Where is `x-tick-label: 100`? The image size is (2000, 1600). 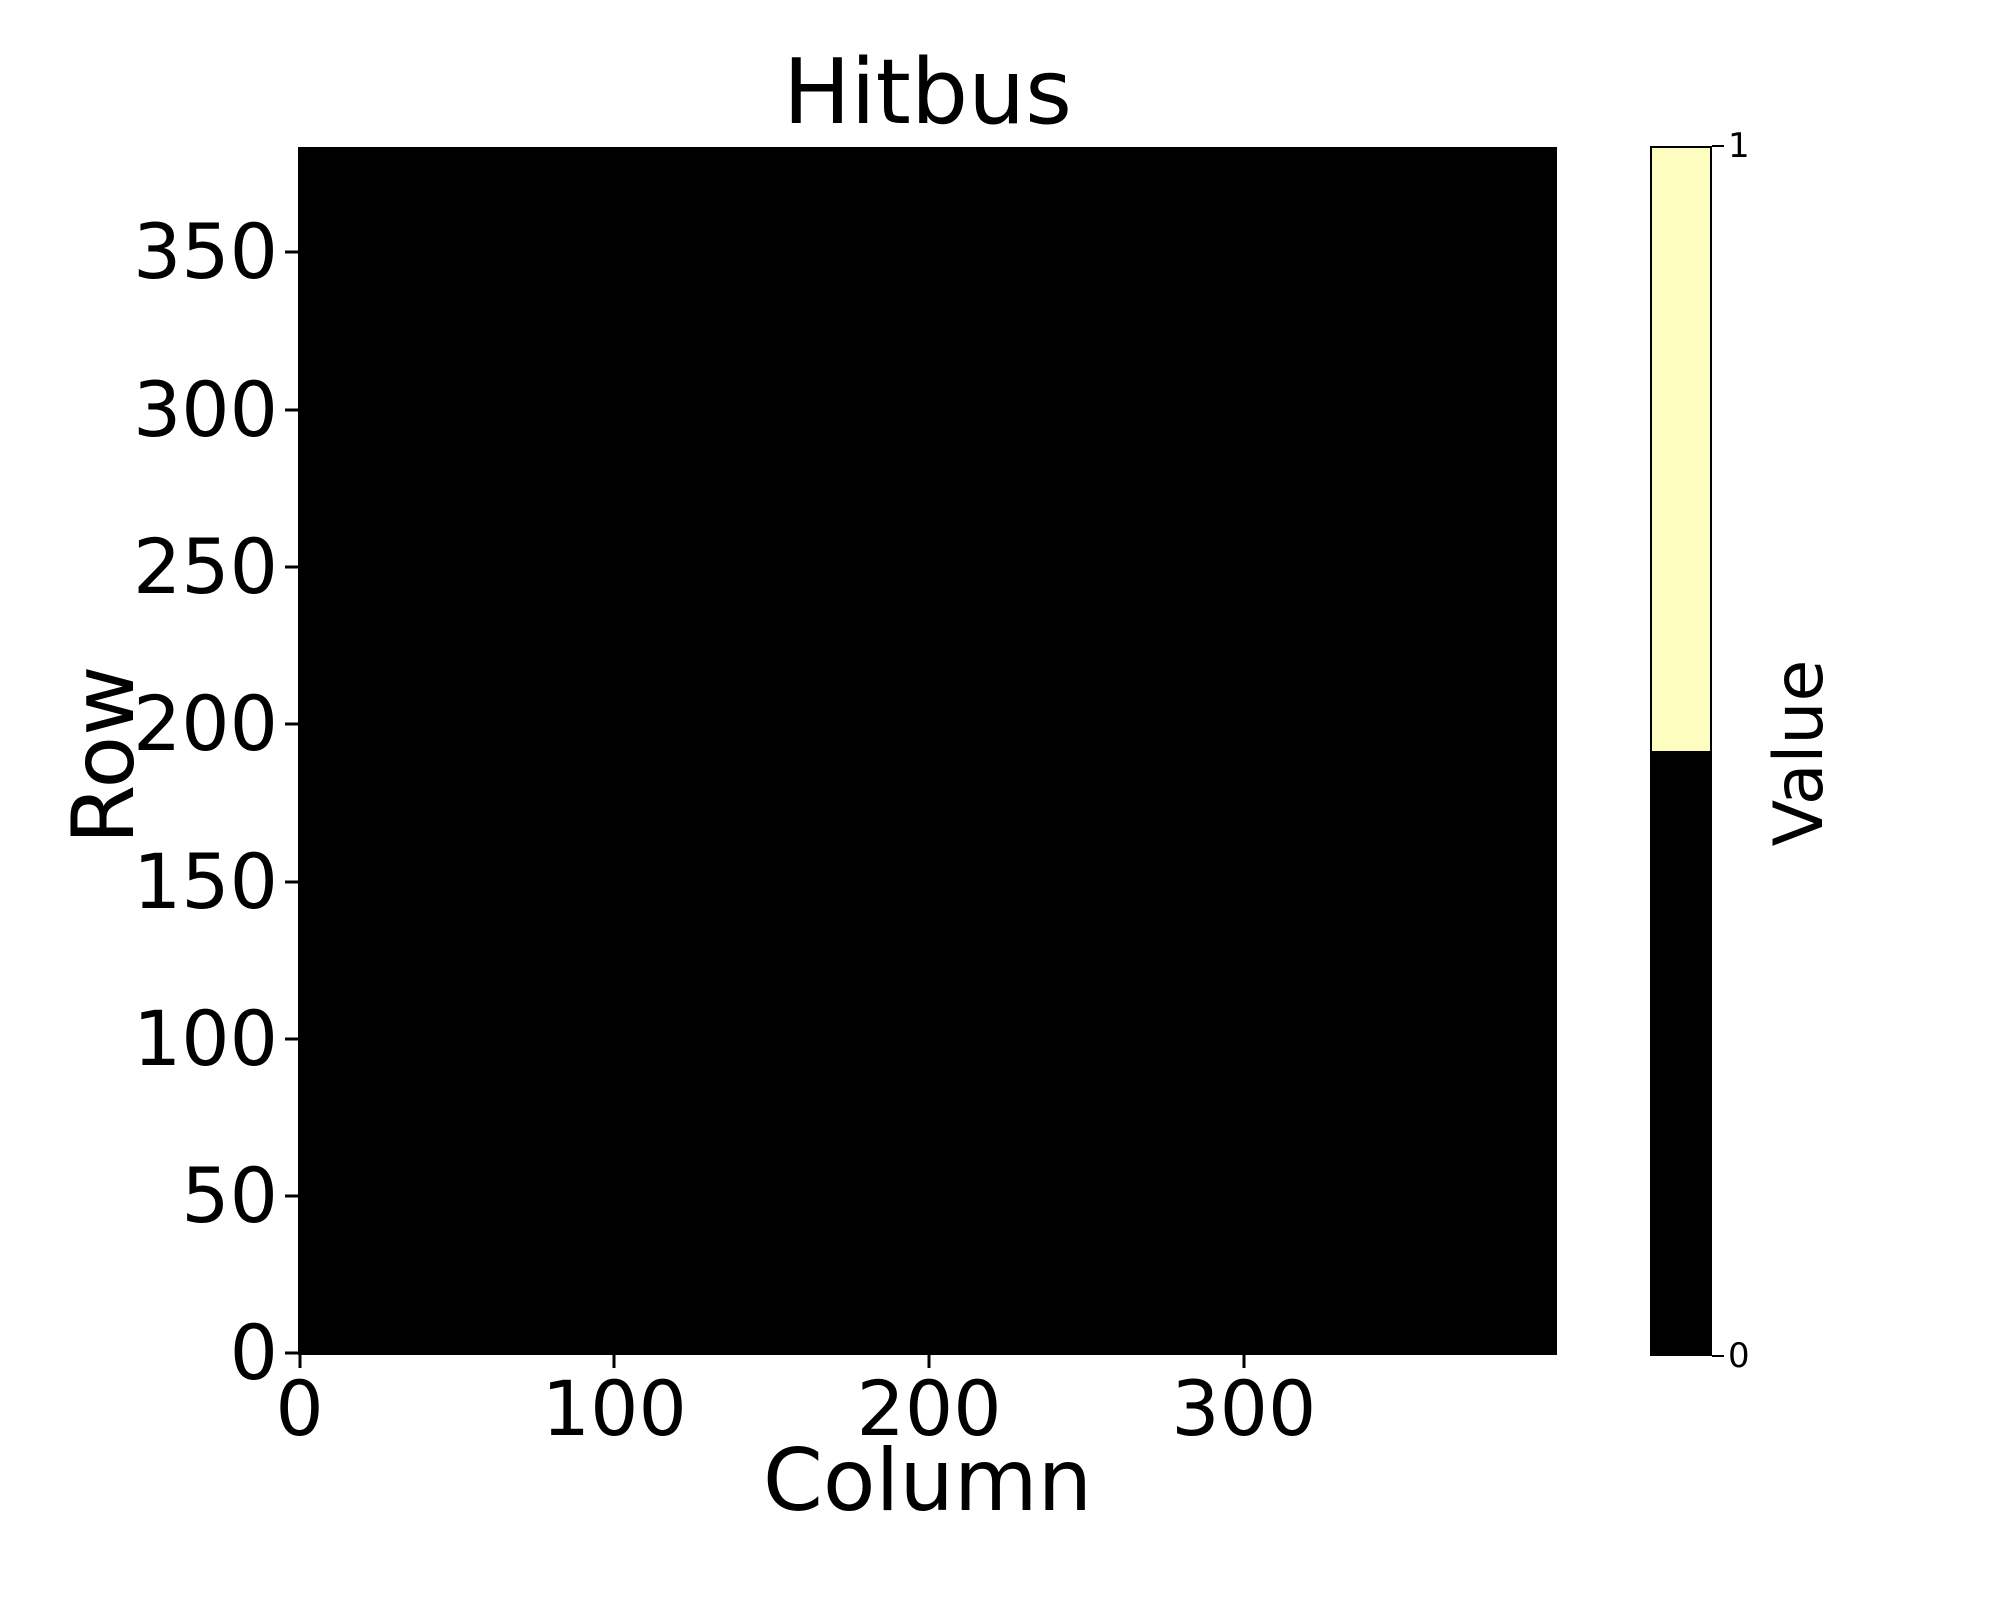 x-tick-label: 100 is located at coordinates (614, 1408).